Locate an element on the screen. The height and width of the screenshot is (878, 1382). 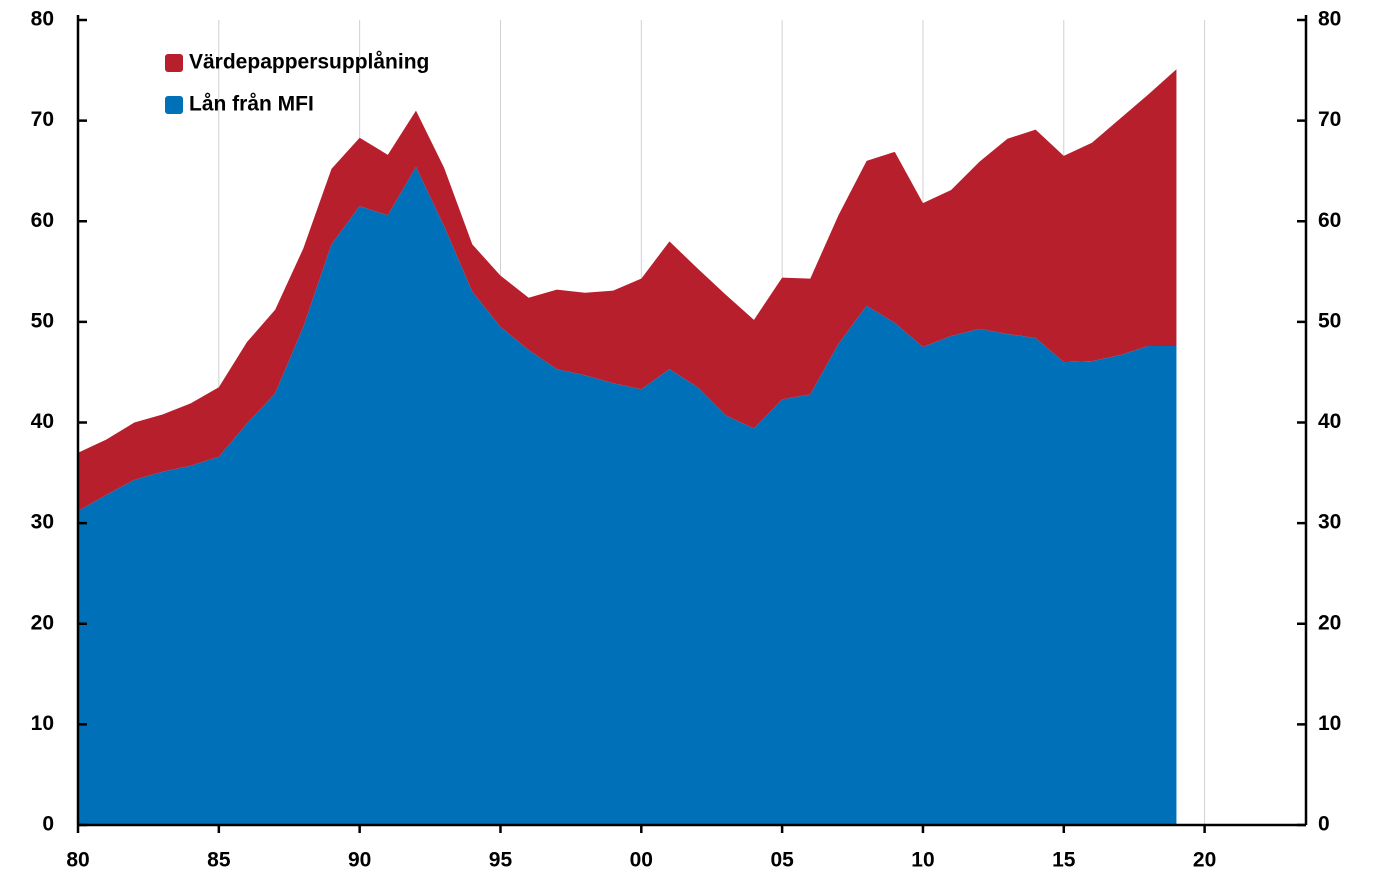
y2-tick-label: 50 is located at coordinates (1329, 320).